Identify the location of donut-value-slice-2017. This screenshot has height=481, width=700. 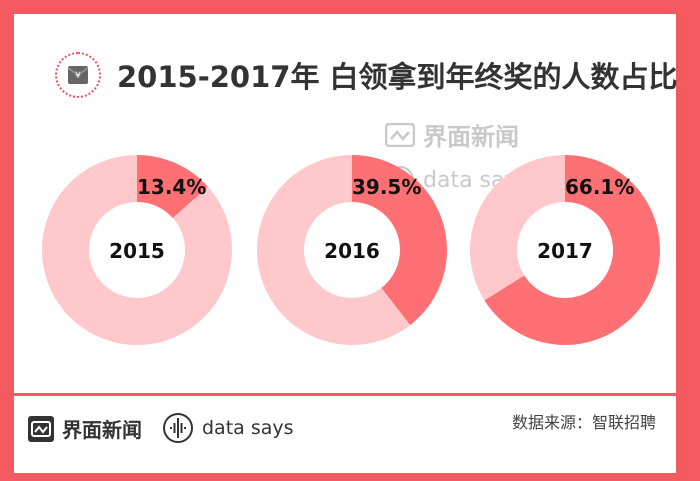
(572, 250).